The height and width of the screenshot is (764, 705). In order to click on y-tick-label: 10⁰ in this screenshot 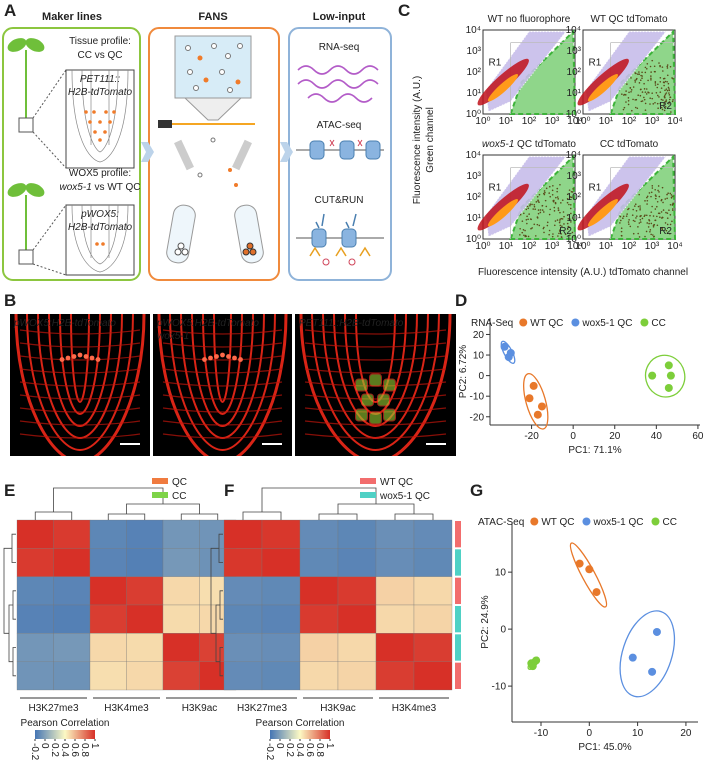, I will do `click(573, 239)`.